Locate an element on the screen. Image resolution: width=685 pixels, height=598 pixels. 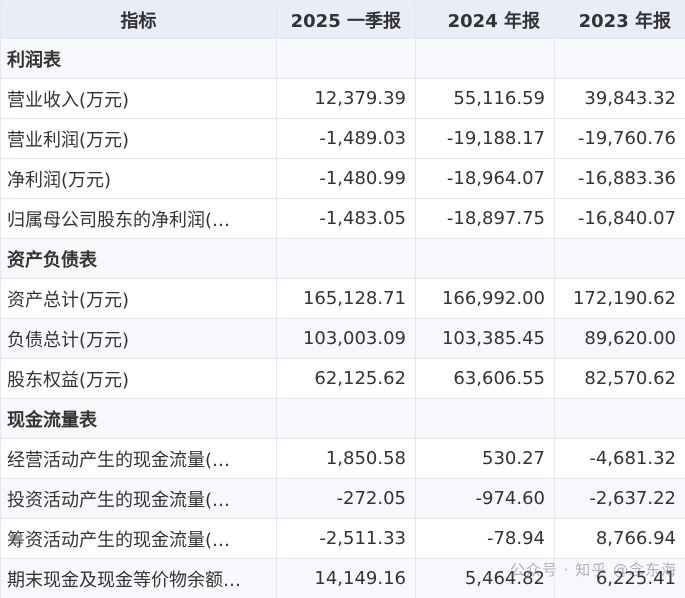
row-value: 8,766.94 is located at coordinates (619, 538).